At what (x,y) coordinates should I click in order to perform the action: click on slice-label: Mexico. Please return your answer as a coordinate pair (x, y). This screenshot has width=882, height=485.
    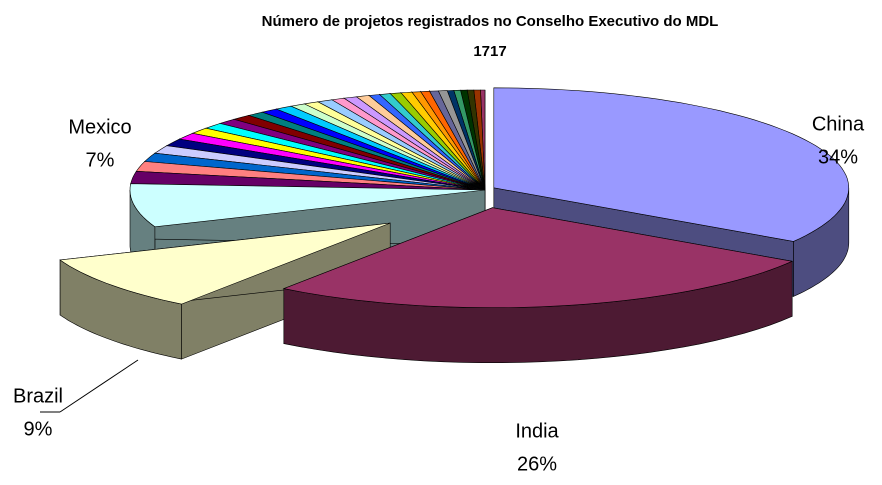
    Looking at the image, I should click on (99, 127).